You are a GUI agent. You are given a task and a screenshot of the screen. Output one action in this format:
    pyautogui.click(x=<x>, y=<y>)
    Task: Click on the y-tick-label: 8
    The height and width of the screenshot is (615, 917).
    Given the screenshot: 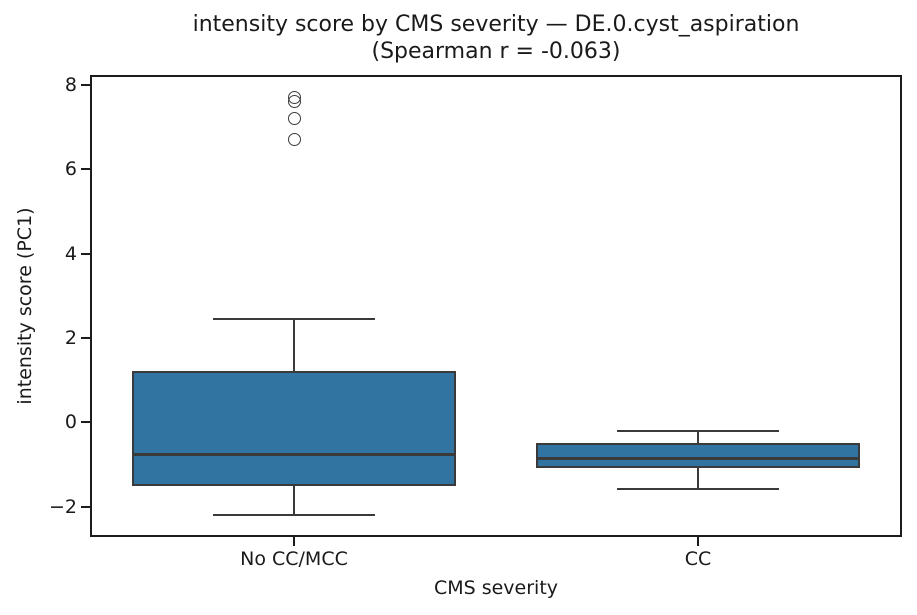 What is the action you would take?
    pyautogui.click(x=70, y=85)
    